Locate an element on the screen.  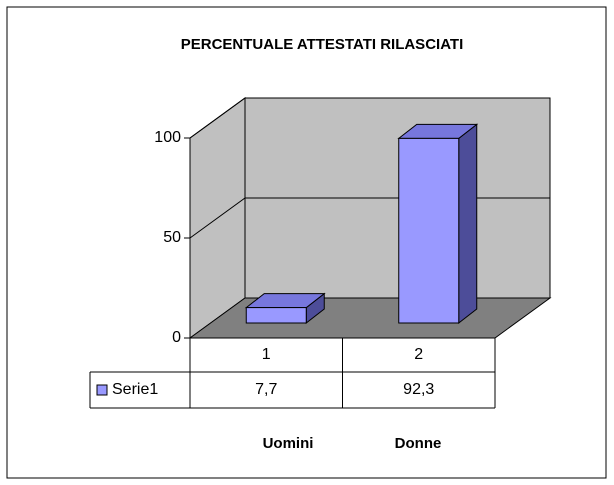
legend-swatch is located at coordinates (102, 390).